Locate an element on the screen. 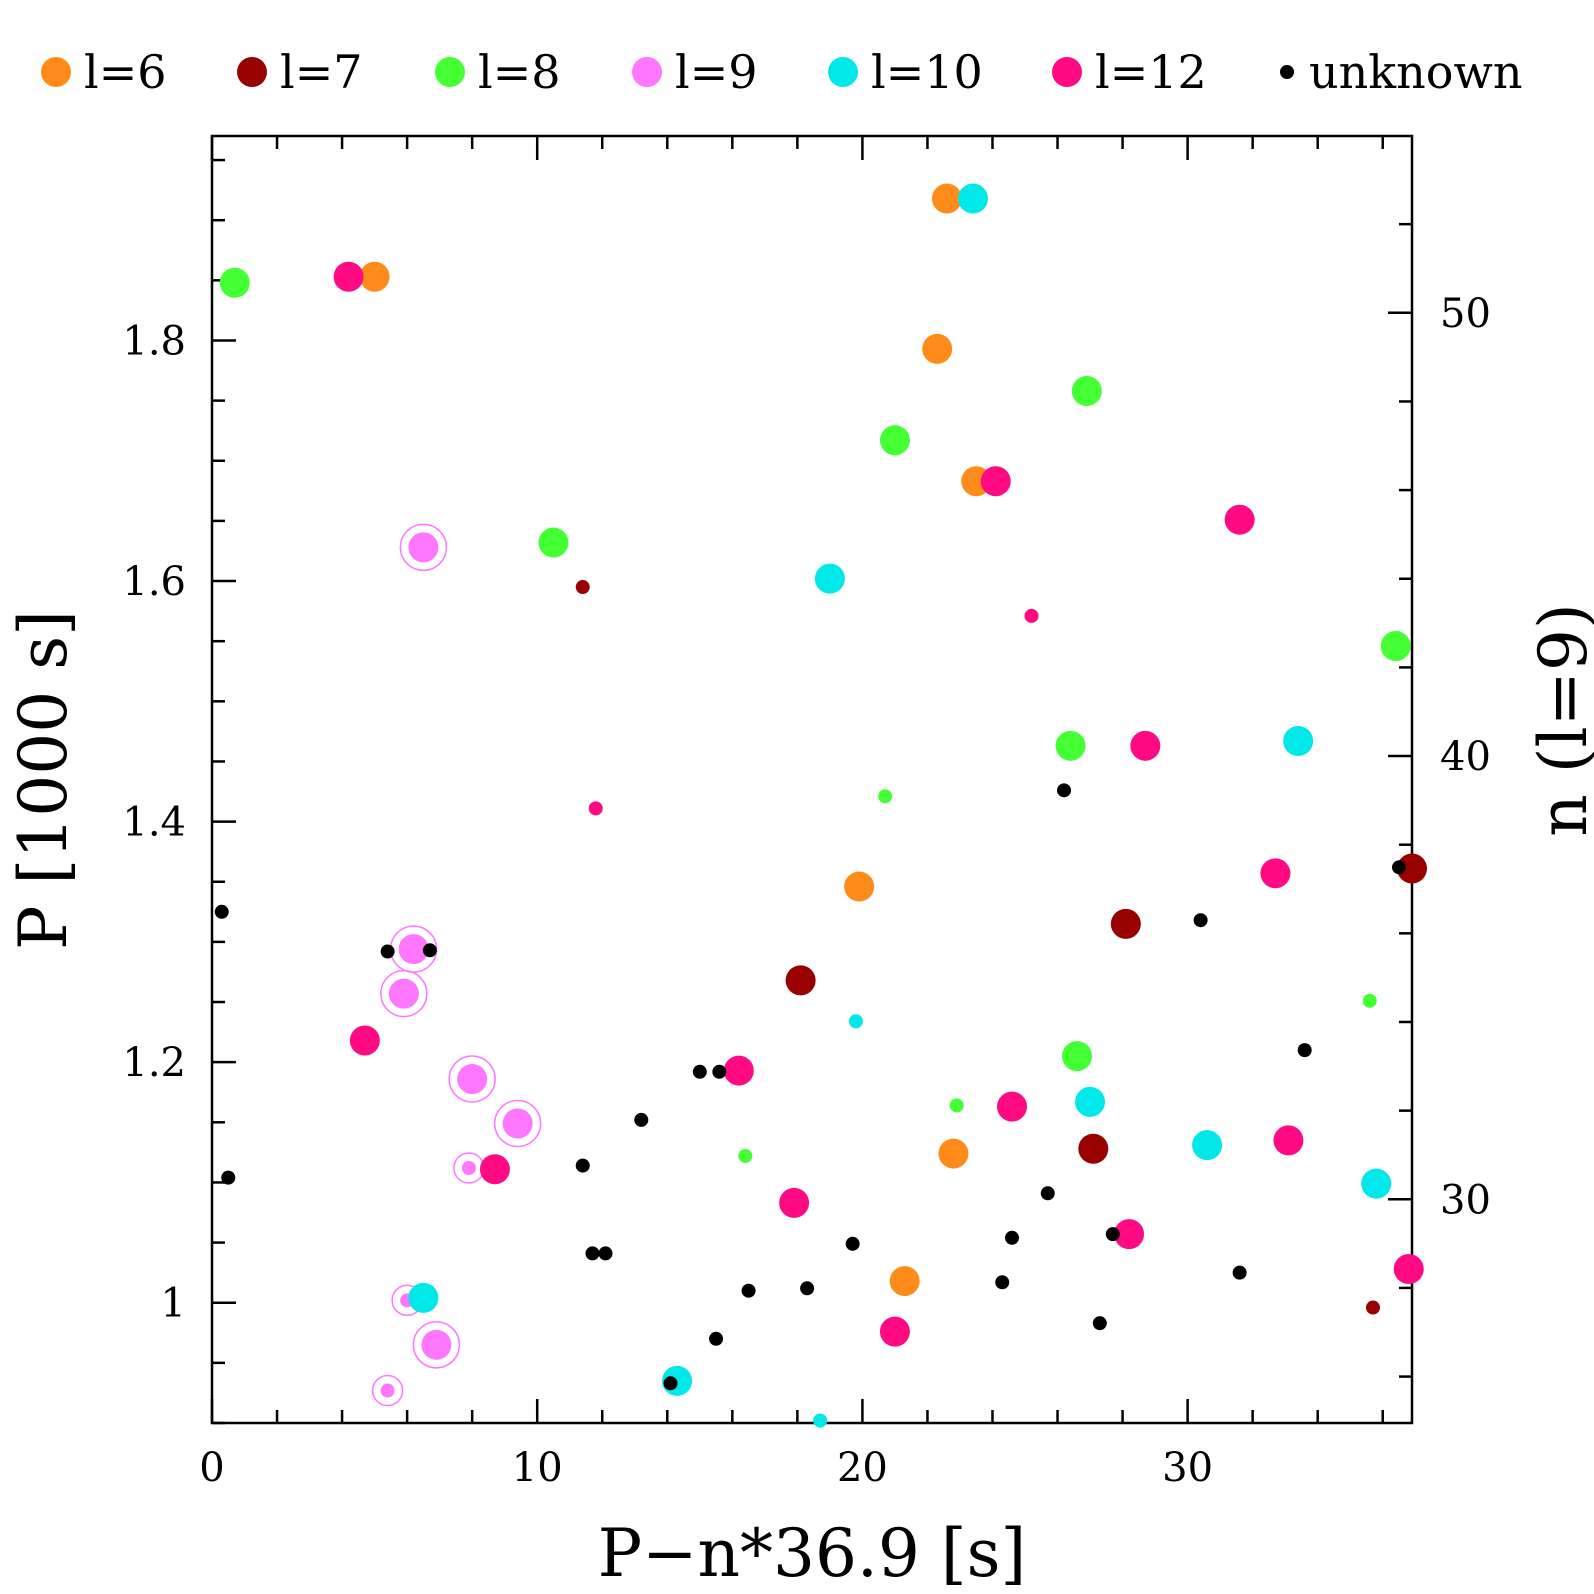  x-tick-label: 20 is located at coordinates (862, 1468).